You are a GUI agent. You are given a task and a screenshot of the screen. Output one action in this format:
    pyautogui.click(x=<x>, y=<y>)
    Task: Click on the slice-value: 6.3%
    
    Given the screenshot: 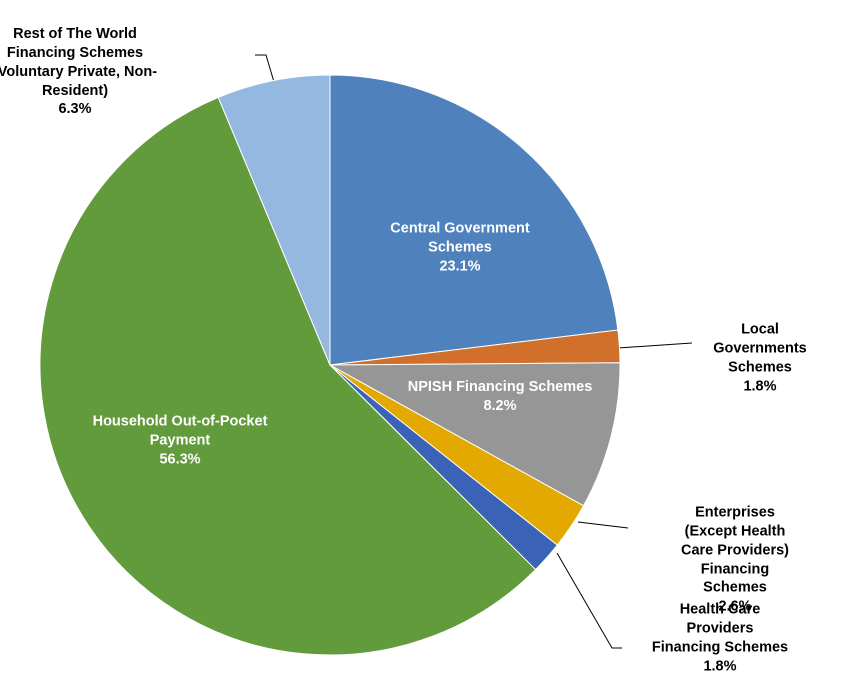 What is the action you would take?
    pyautogui.click(x=75, y=109)
    